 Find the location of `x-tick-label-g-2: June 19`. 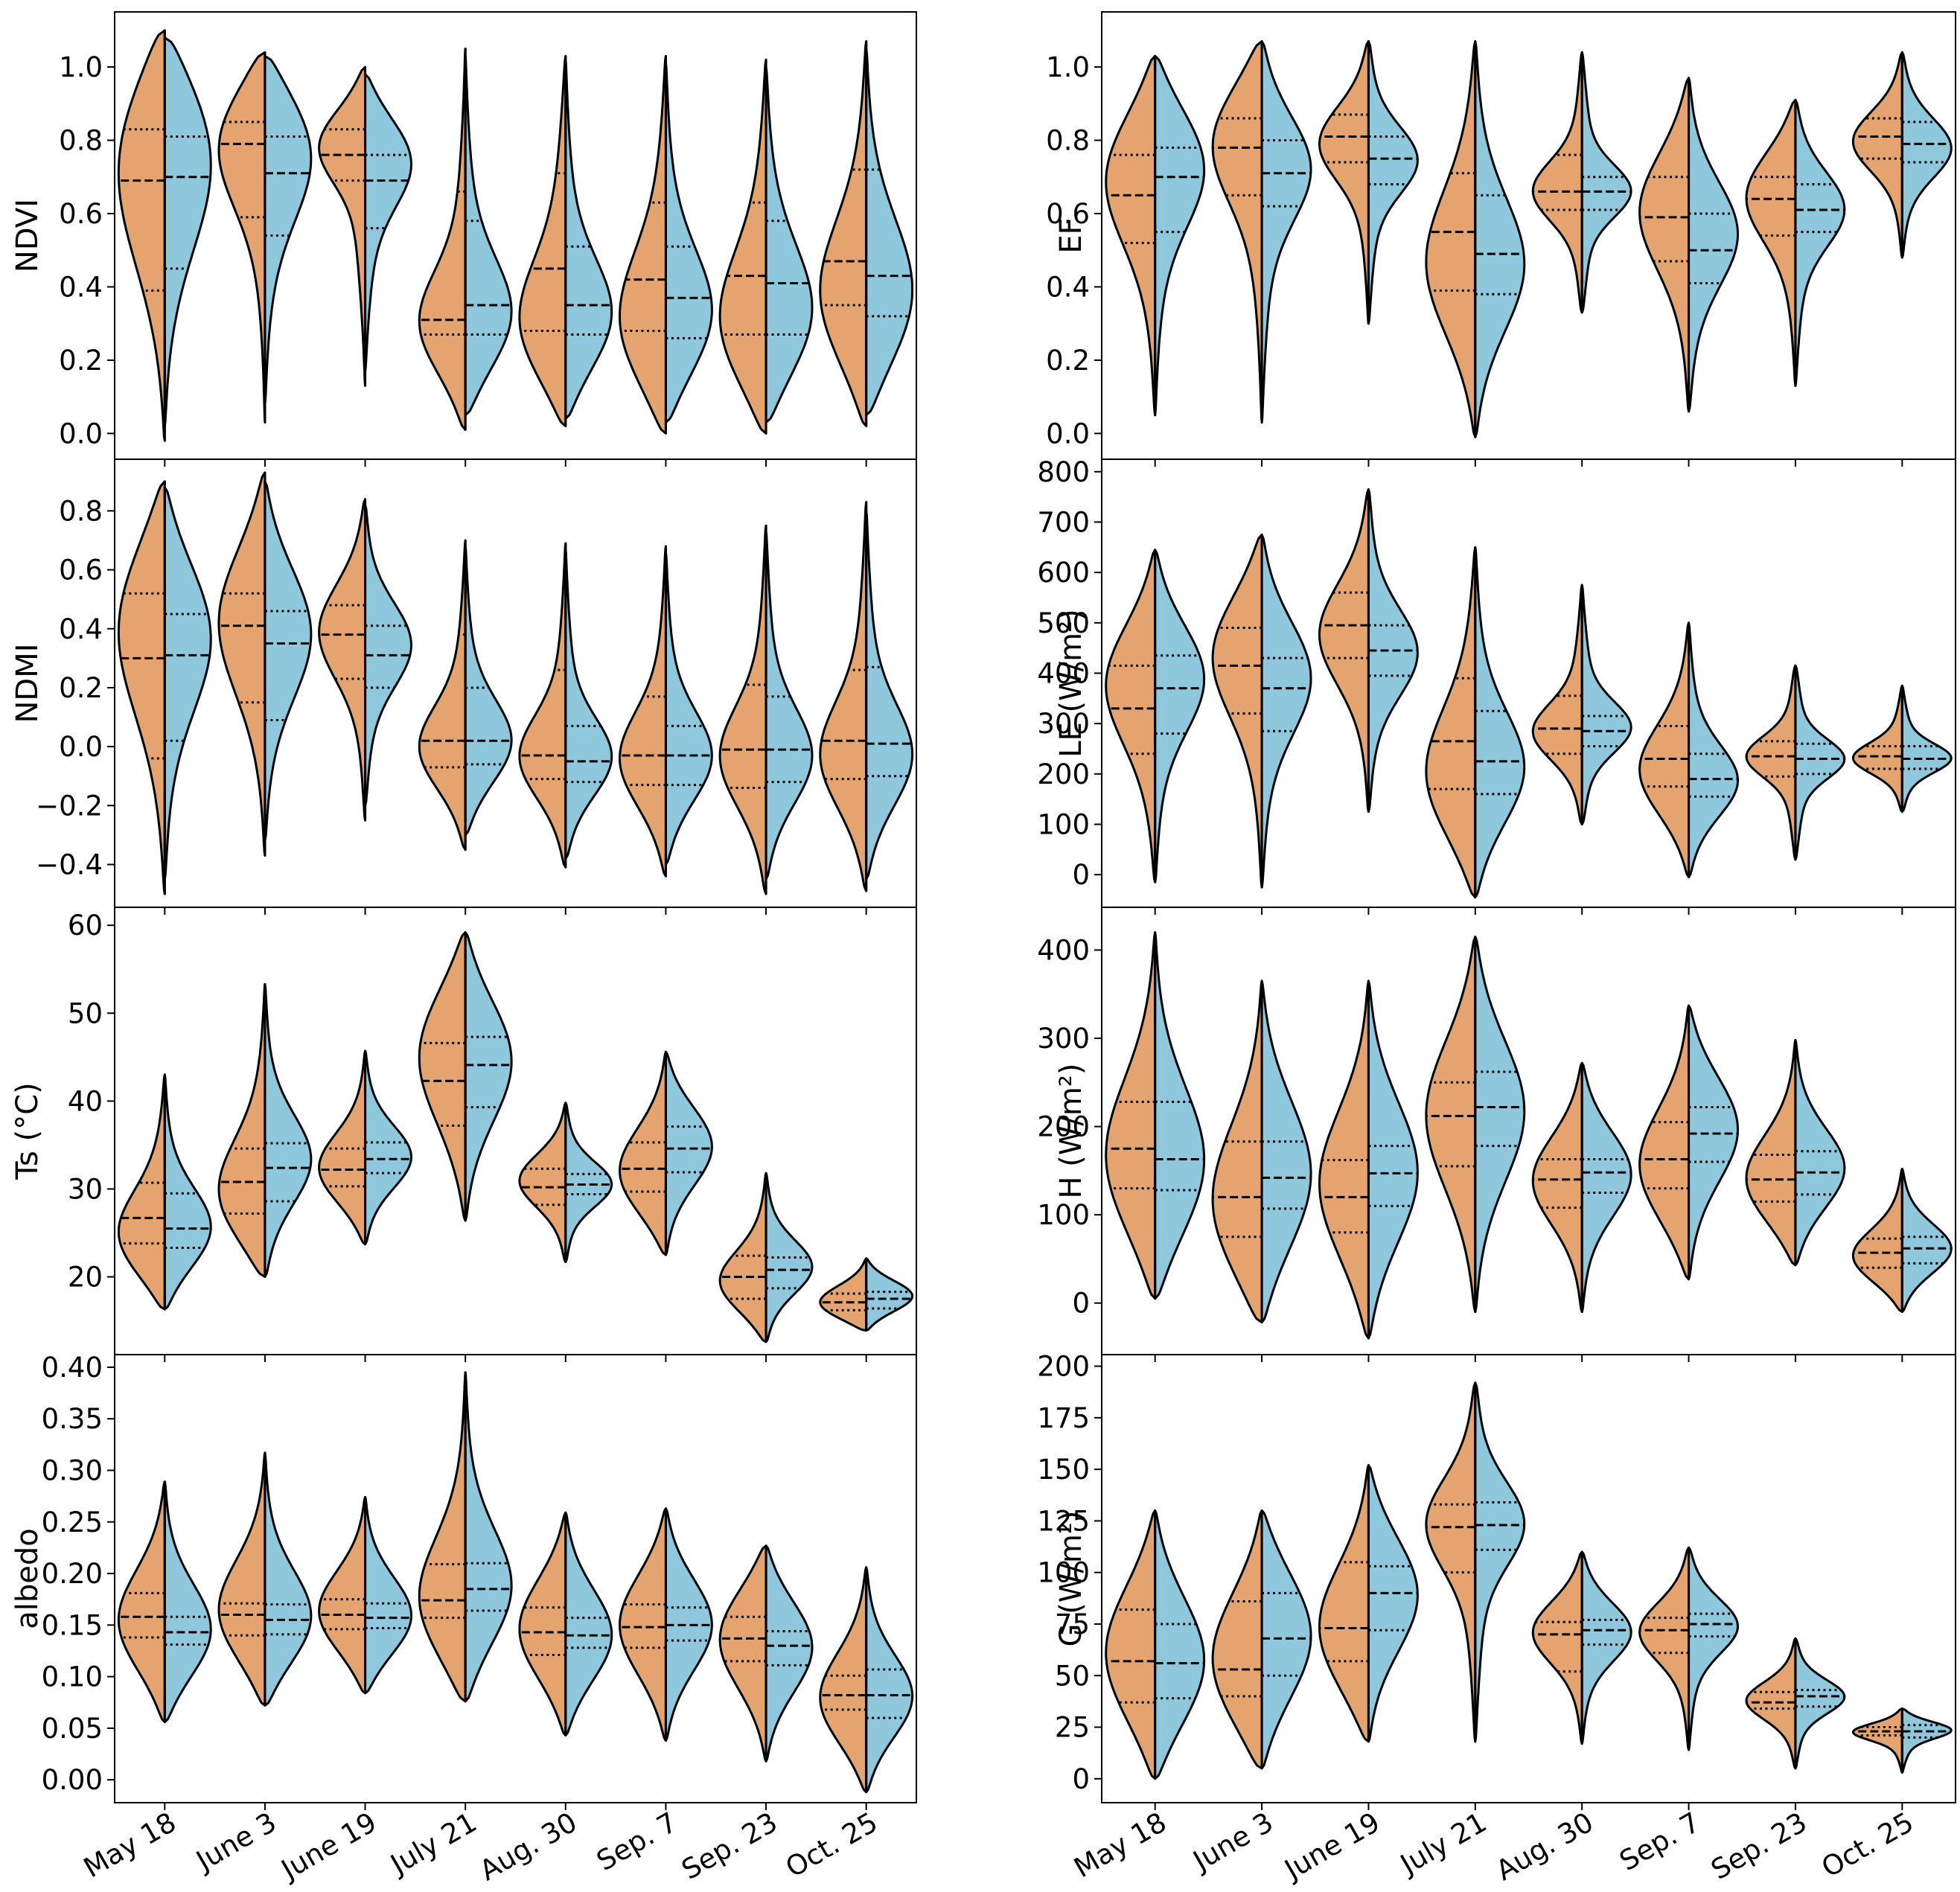

x-tick-label-g-2: June 19 is located at coordinates (1331, 1846).